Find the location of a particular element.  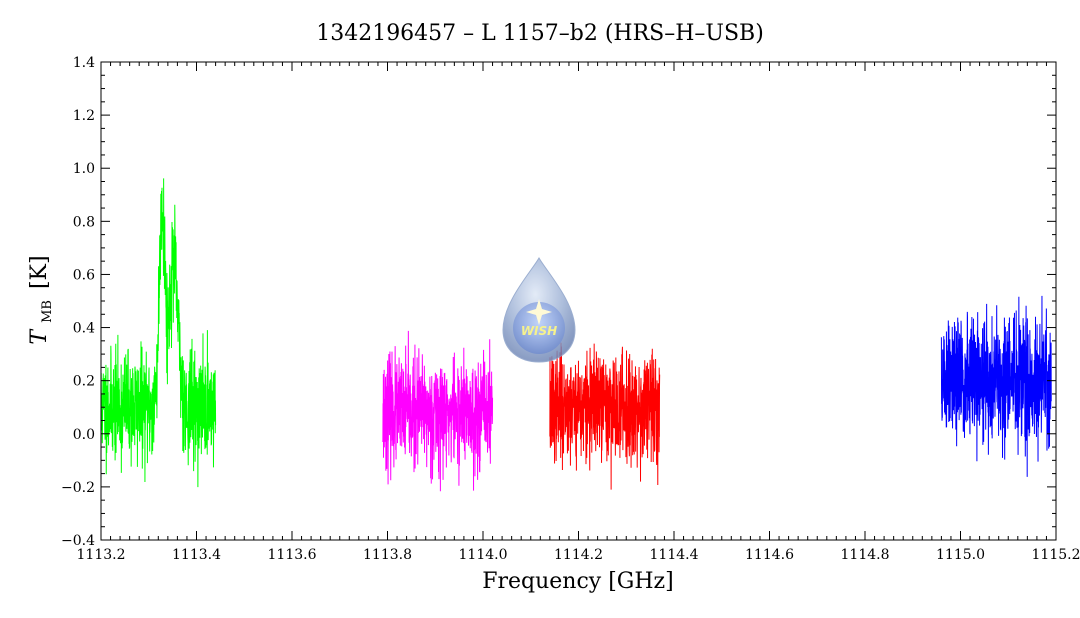

y-tick-label: 0.0 is located at coordinates (84, 435).